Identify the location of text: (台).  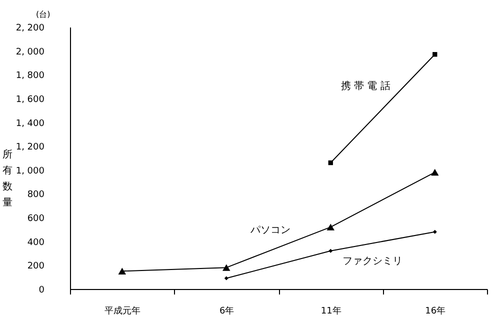
(43, 14).